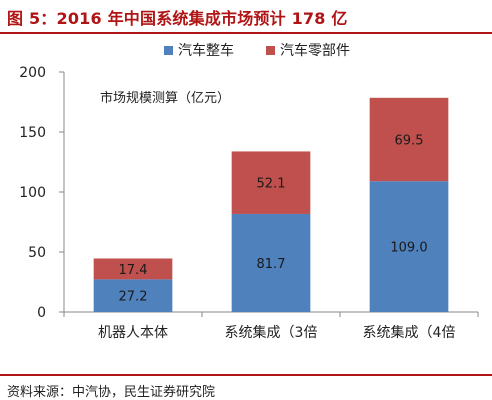 The image size is (492, 400). What do you see at coordinates (315, 50) in the screenshot?
I see `legend-label: 汽车零部件` at bounding box center [315, 50].